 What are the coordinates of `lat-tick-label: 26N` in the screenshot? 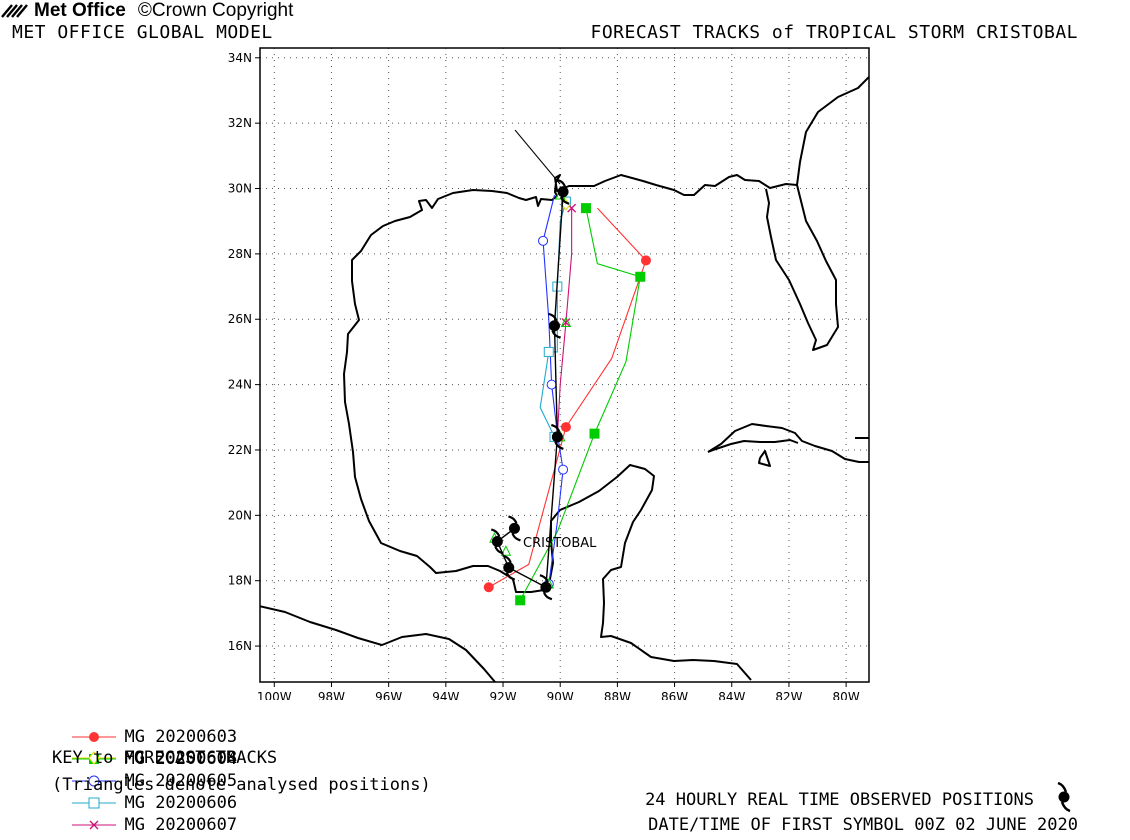 It's located at (240, 319).